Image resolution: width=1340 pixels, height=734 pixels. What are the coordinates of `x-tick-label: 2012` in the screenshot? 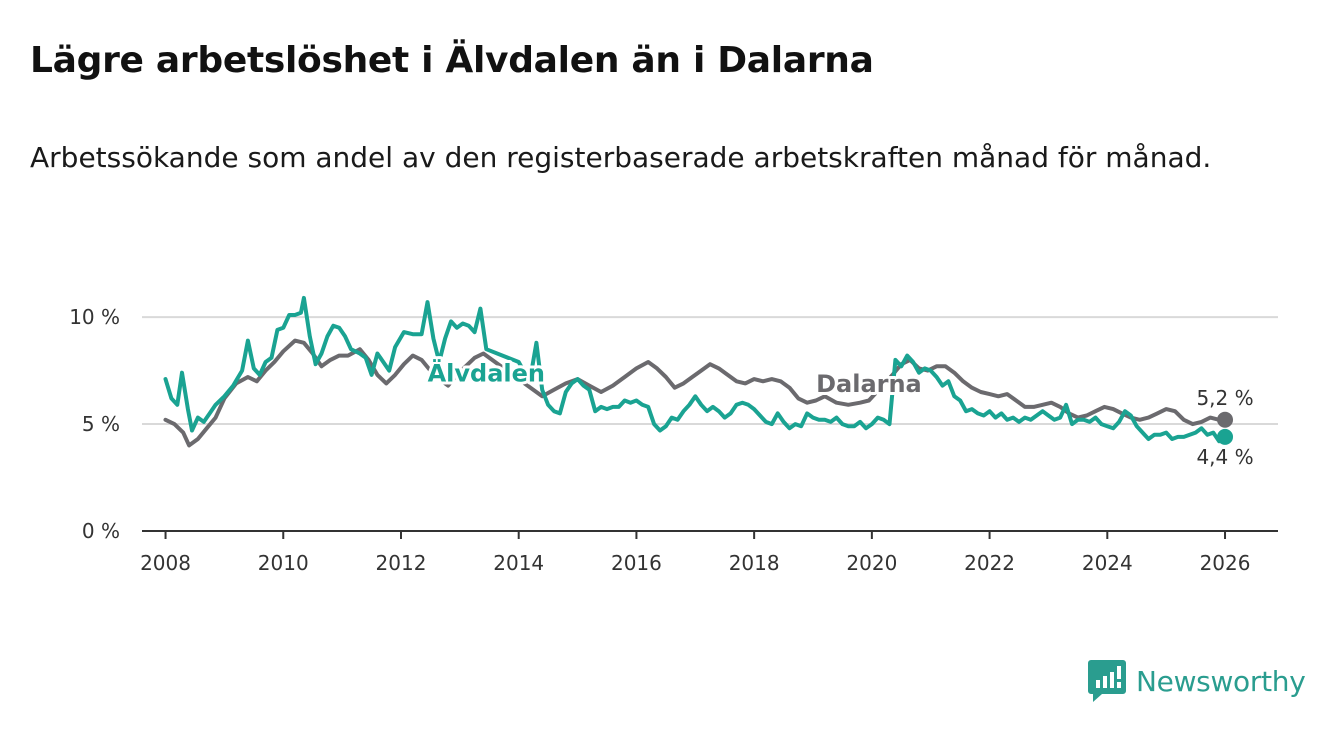 It's located at (401, 563).